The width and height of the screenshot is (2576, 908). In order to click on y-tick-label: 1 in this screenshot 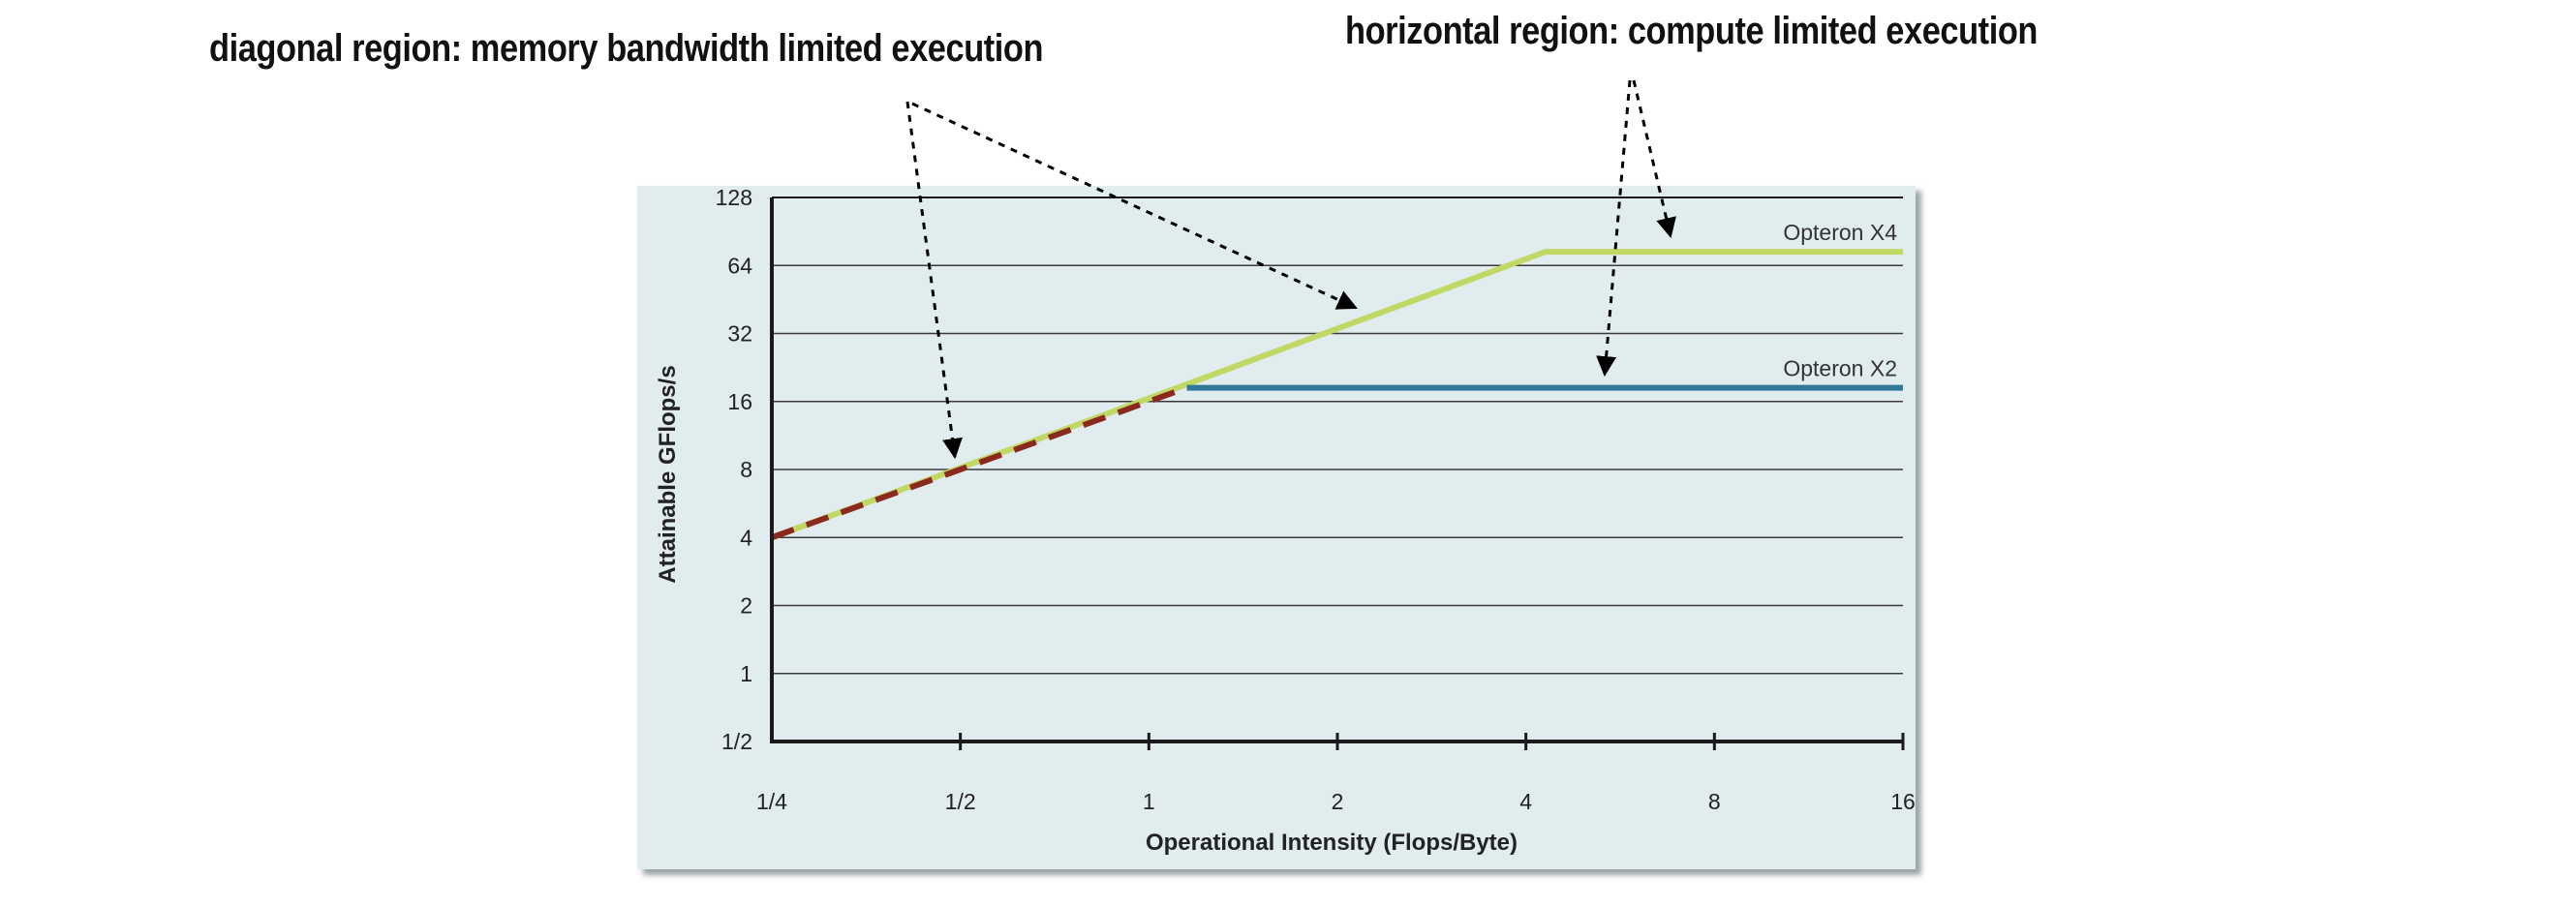, I will do `click(746, 673)`.